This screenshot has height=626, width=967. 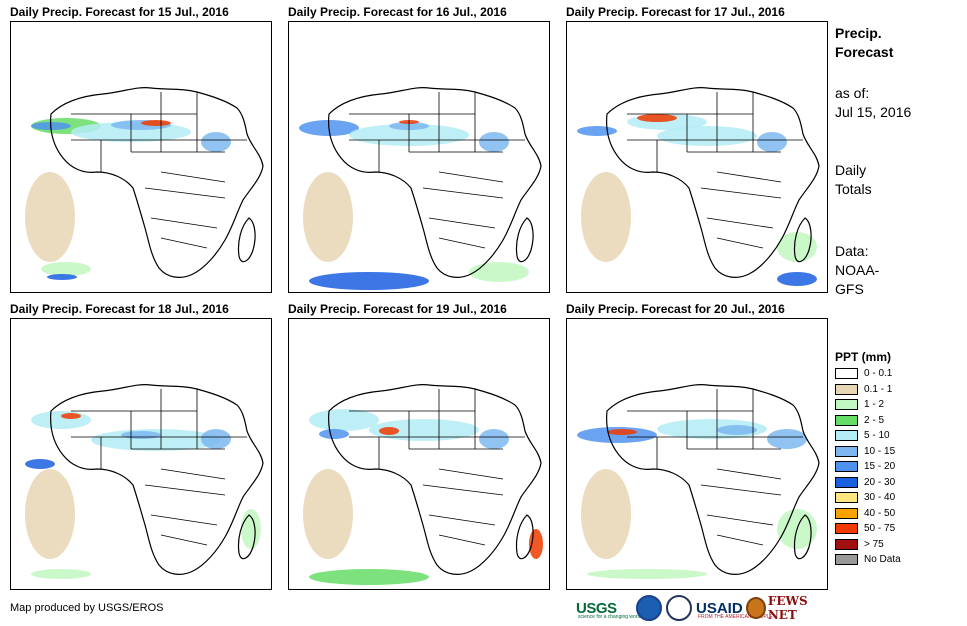 What do you see at coordinates (610, 617) in the screenshot?
I see `usgs-tagline: science for a changing world` at bounding box center [610, 617].